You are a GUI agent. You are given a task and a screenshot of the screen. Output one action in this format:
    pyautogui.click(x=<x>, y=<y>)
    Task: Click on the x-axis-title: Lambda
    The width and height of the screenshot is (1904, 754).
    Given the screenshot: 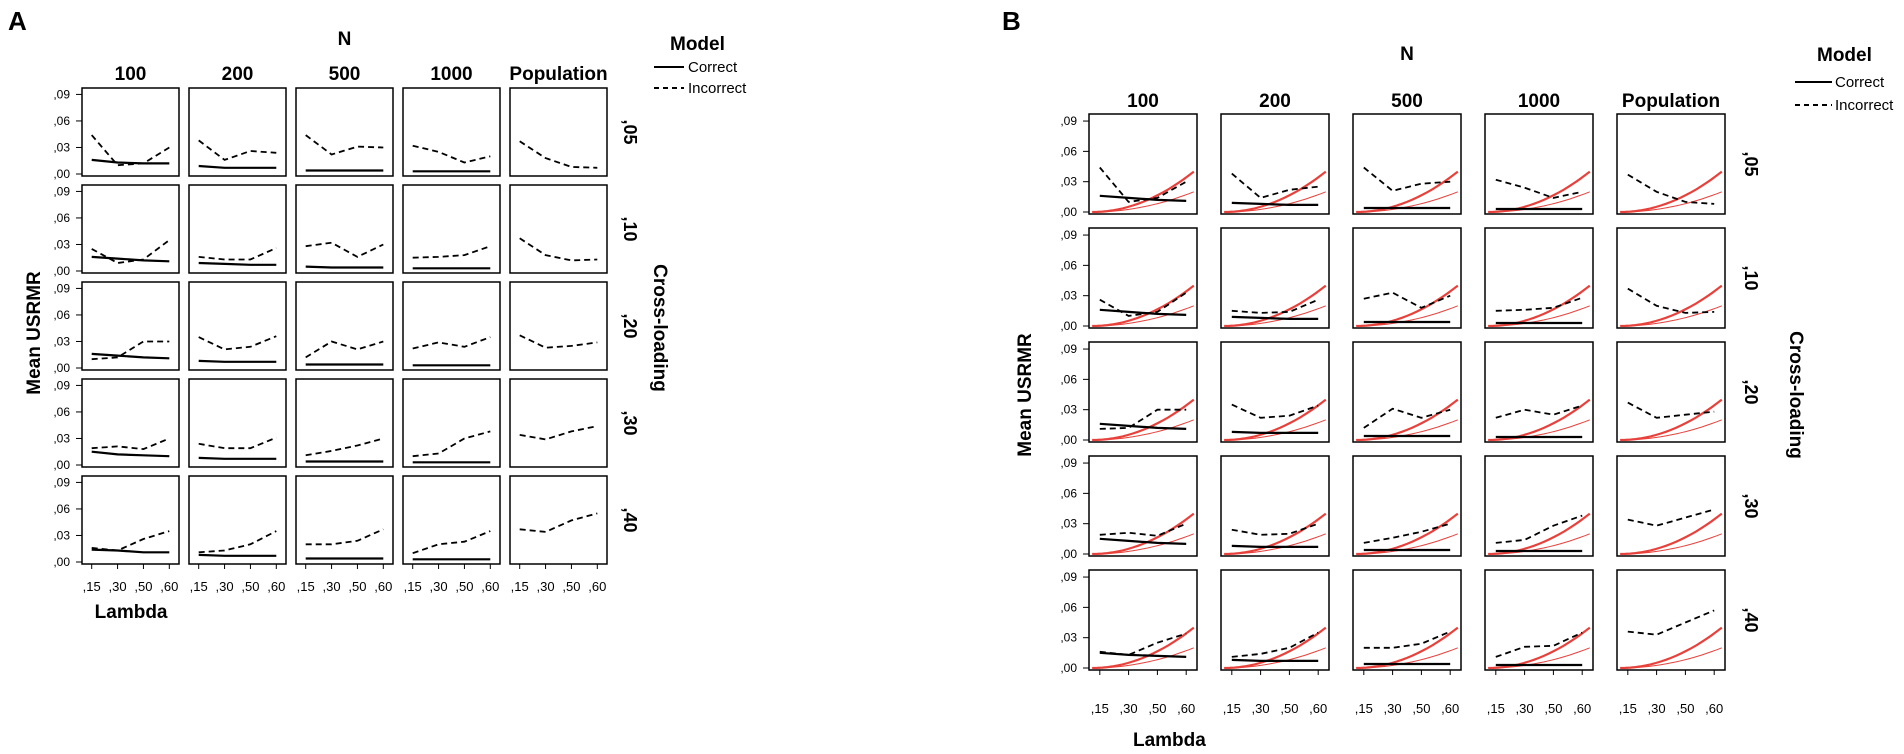 What is the action you would take?
    pyautogui.click(x=1169, y=740)
    